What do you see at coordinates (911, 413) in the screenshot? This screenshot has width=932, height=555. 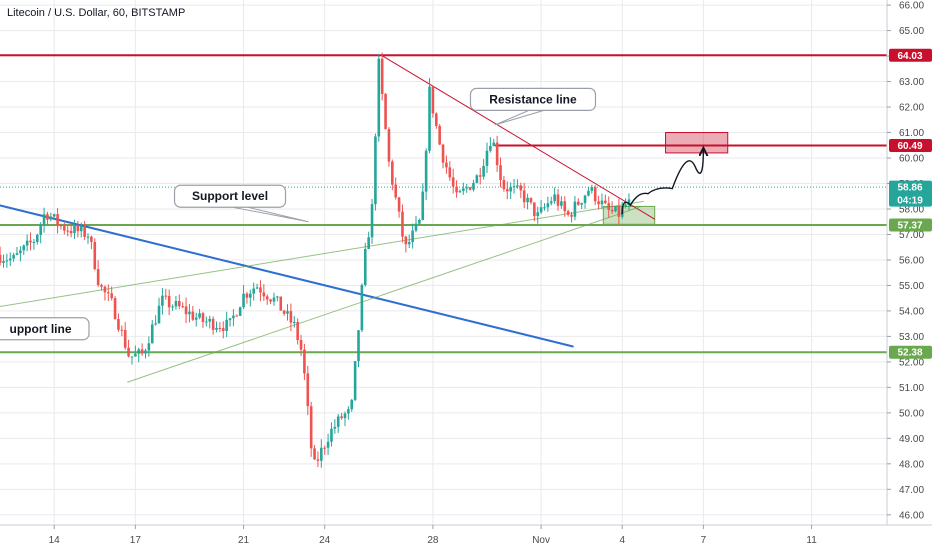 I see `y-tick-label: 50.00` at bounding box center [911, 413].